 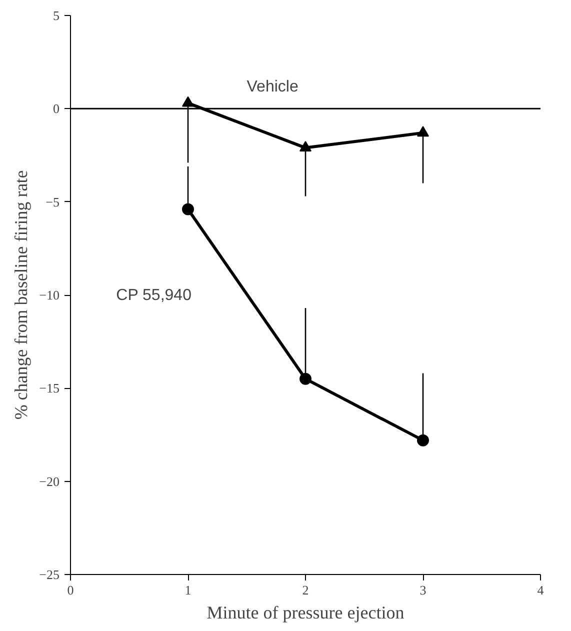 What do you see at coordinates (49, 388) in the screenshot?
I see `y-tick-label: −15` at bounding box center [49, 388].